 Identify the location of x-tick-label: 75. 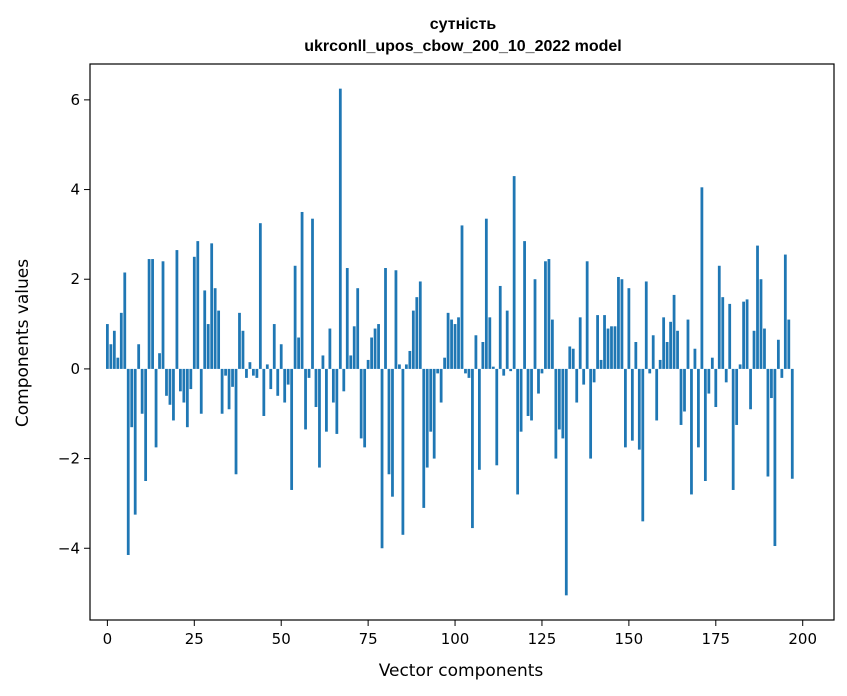
(368, 639).